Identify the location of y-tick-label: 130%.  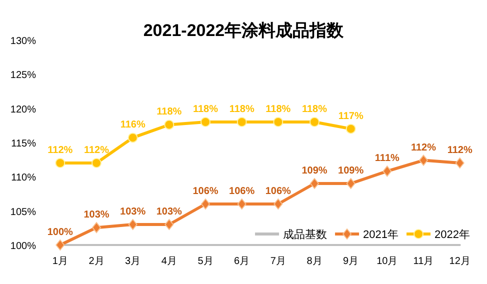
(23, 41).